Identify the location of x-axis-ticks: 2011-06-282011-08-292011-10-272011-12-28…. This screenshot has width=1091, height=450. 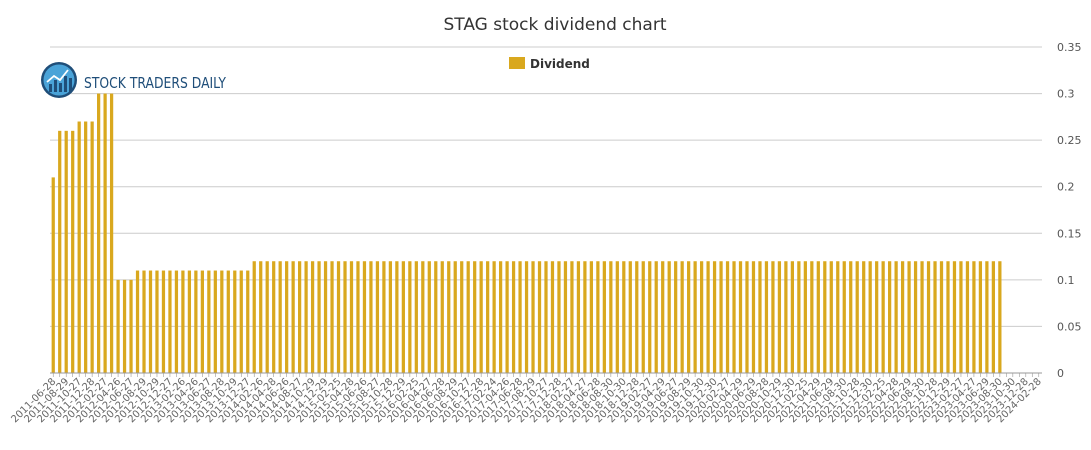
(526, 399).